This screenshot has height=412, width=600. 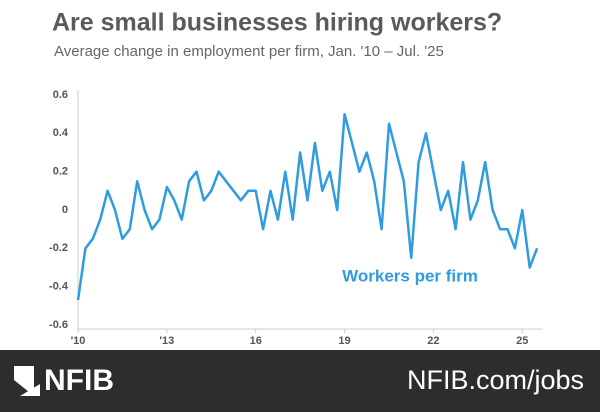 What do you see at coordinates (410, 275) in the screenshot?
I see `series-label: Workers per firm` at bounding box center [410, 275].